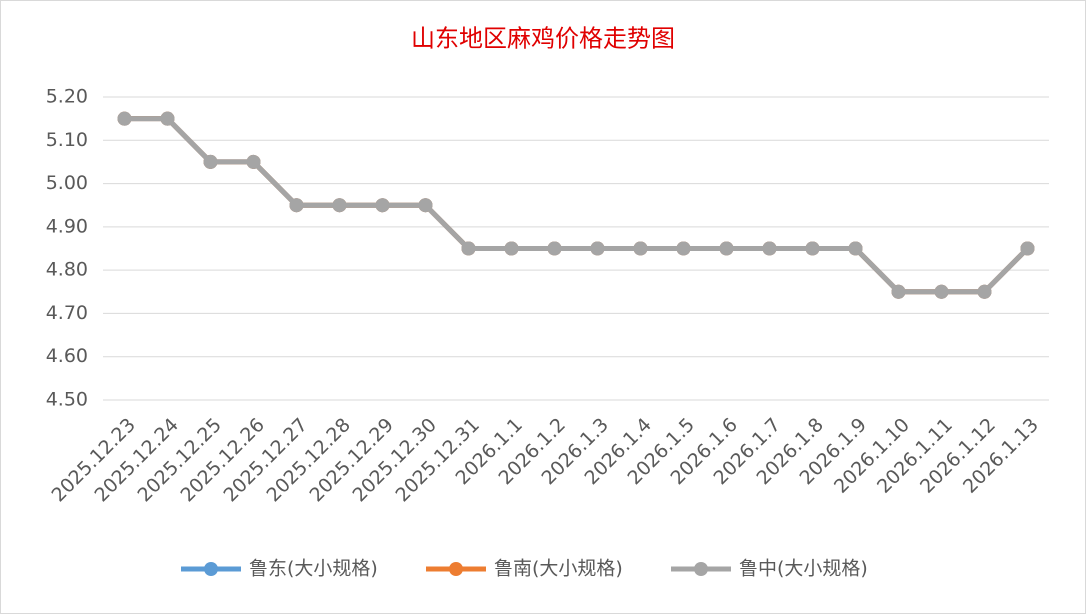 The width and height of the screenshot is (1086, 614). Describe the element at coordinates (313, 569) in the screenshot. I see `legend-label: 鲁东(大小规格)` at that location.